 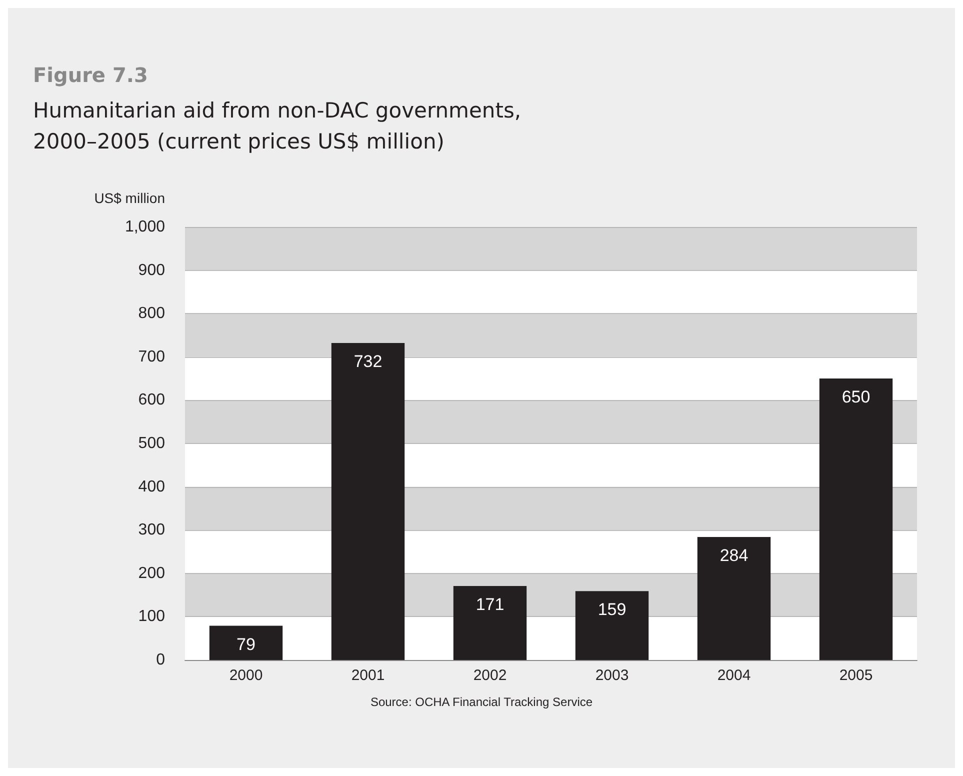 I want to click on data-label: 732, so click(x=368, y=362).